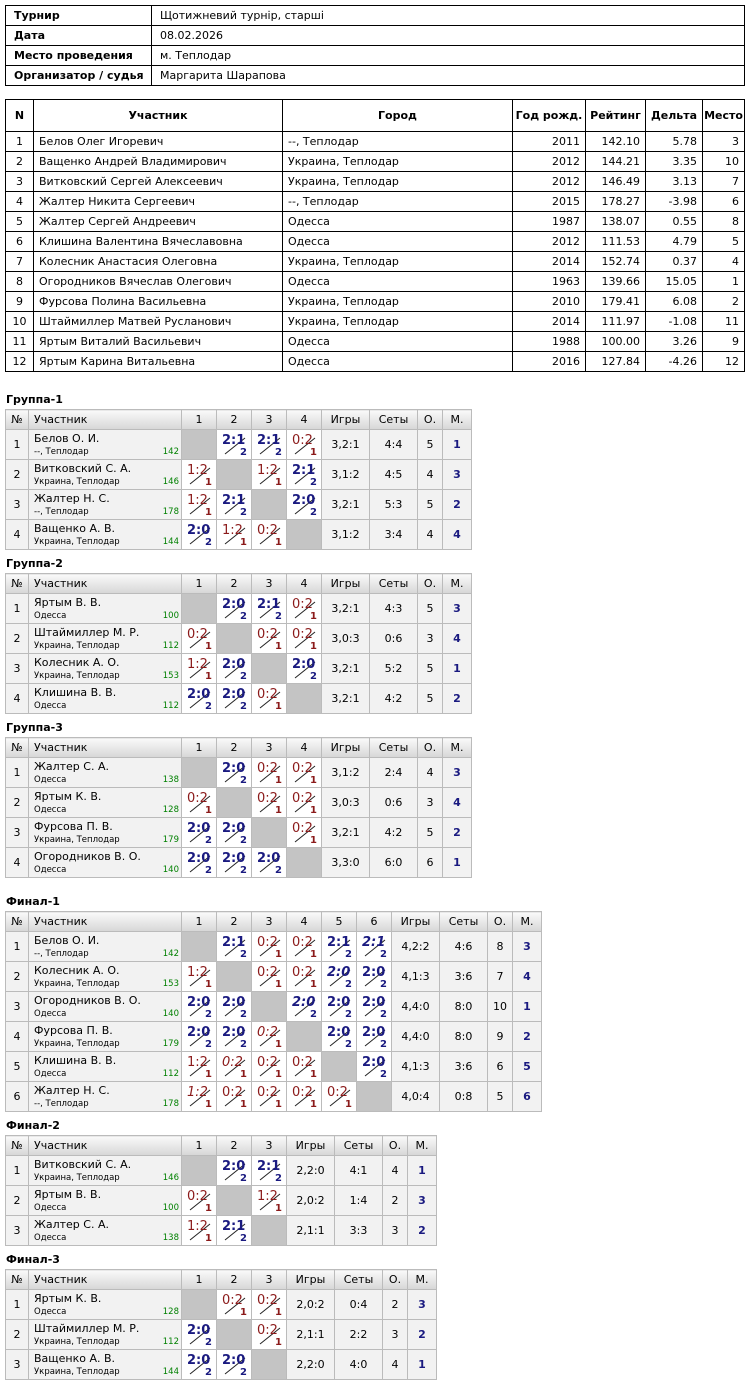 This screenshot has height=1384, width=750. What do you see at coordinates (397, 161) in the screenshot?
I see `participant-city: Украина, Теплодар` at bounding box center [397, 161].